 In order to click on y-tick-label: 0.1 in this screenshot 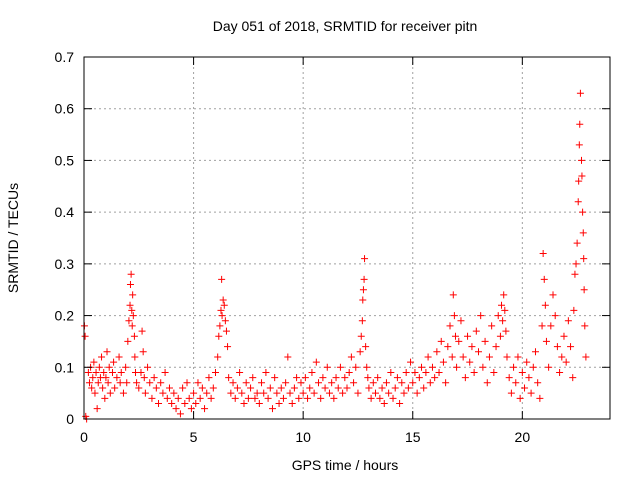, I will do `click(65, 367)`.